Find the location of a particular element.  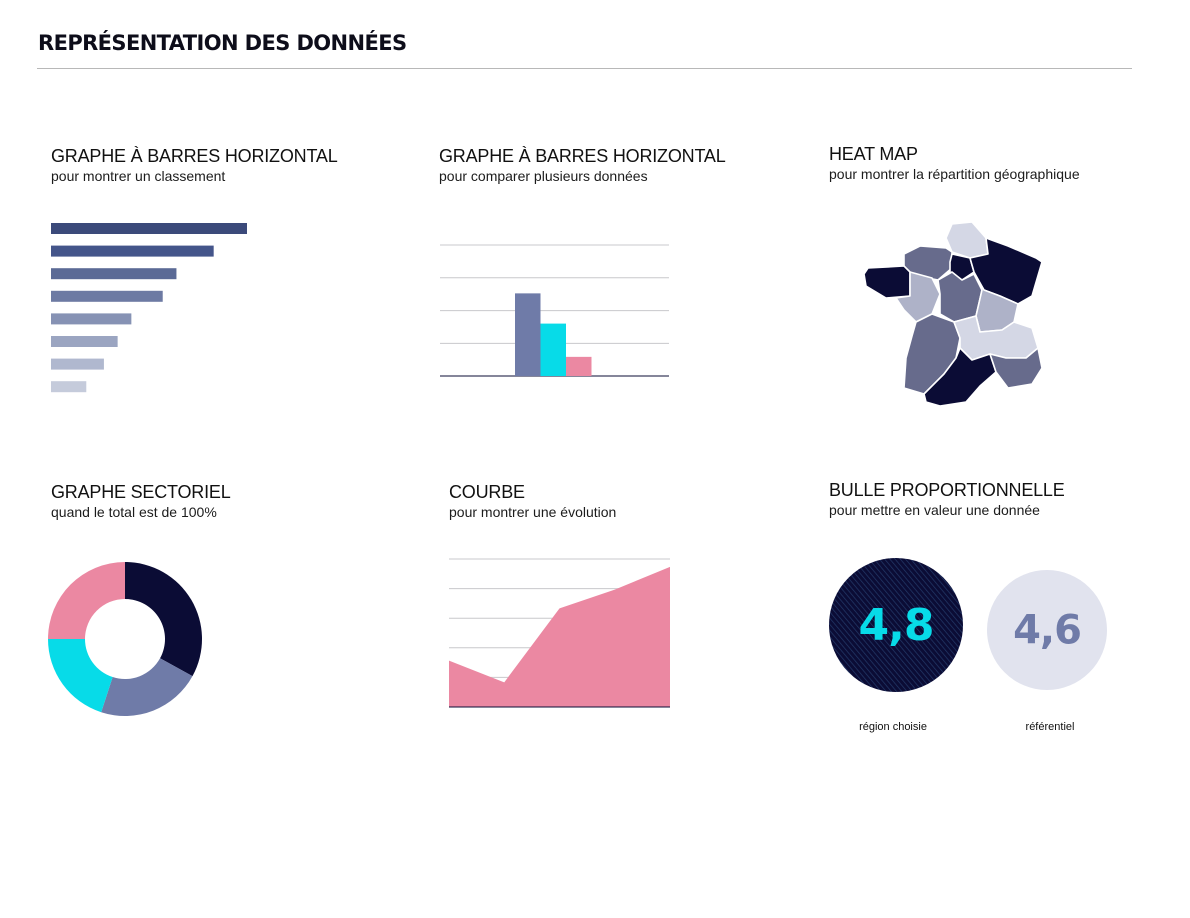

bubble-reference is located at coordinates (1047, 630).